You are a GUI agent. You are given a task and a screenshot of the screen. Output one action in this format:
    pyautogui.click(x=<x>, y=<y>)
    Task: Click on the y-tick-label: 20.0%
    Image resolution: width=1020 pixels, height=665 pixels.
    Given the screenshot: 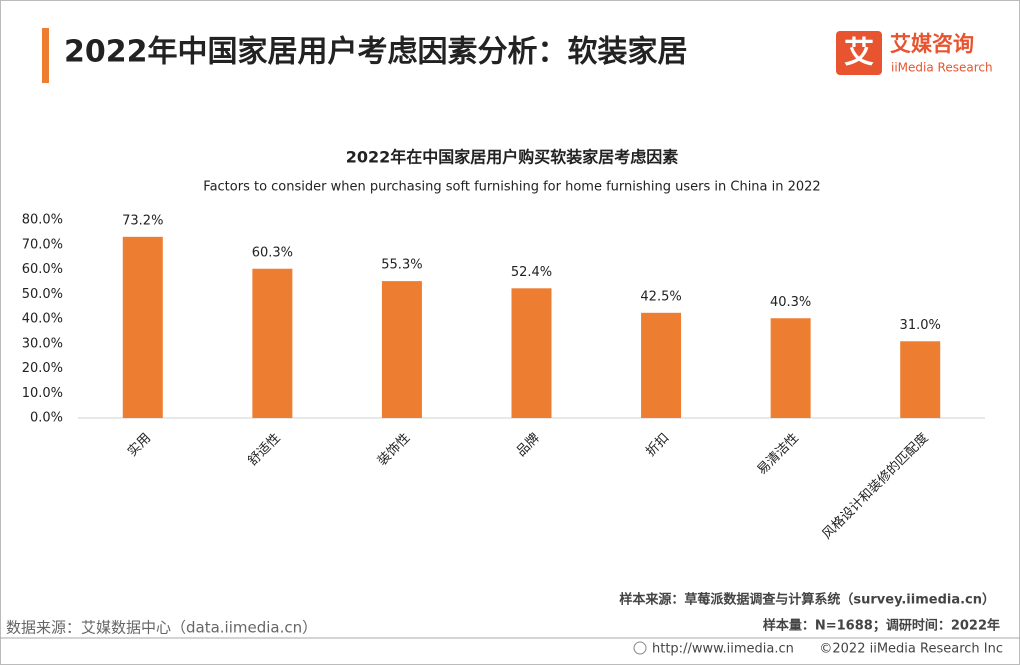 What is the action you would take?
    pyautogui.click(x=42, y=368)
    